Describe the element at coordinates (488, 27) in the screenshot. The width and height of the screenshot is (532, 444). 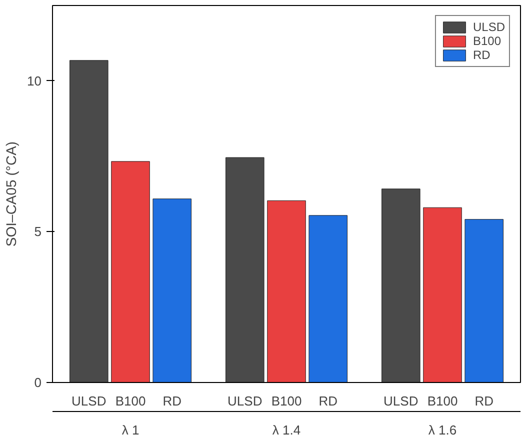
I see `legend-label: ULSD` at that location.